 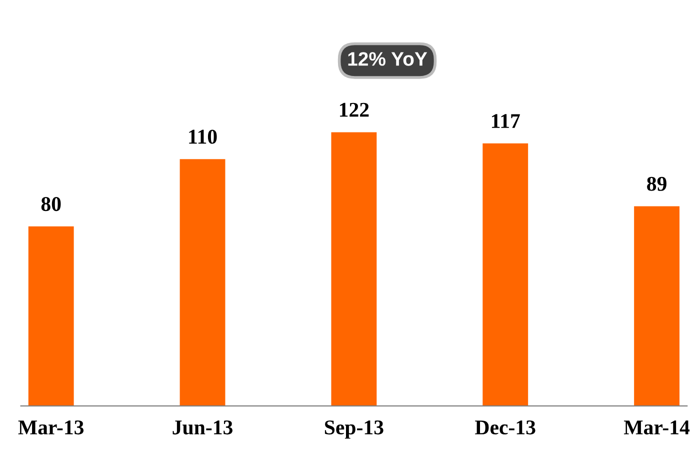 What do you see at coordinates (354, 429) in the screenshot?
I see `x-tick-label: Sep-13` at bounding box center [354, 429].